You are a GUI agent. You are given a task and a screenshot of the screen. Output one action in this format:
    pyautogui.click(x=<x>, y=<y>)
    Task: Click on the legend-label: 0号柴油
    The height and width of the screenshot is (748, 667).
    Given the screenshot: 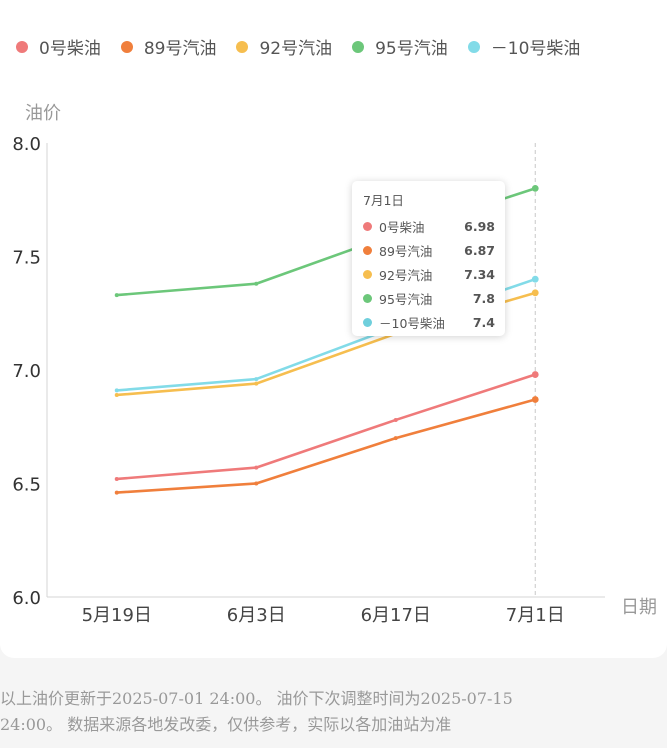 What is the action you would take?
    pyautogui.click(x=70, y=49)
    